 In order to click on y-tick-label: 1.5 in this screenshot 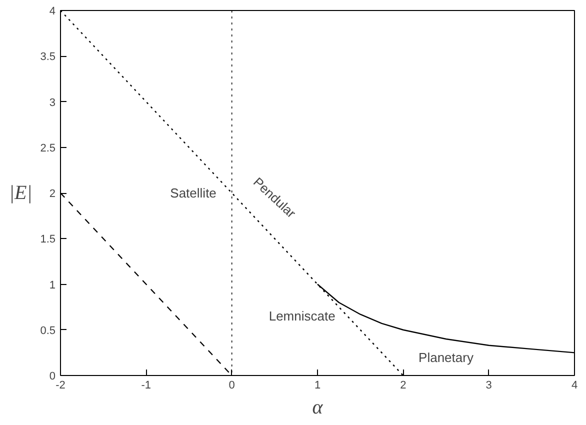, I will do `click(48, 240)`.